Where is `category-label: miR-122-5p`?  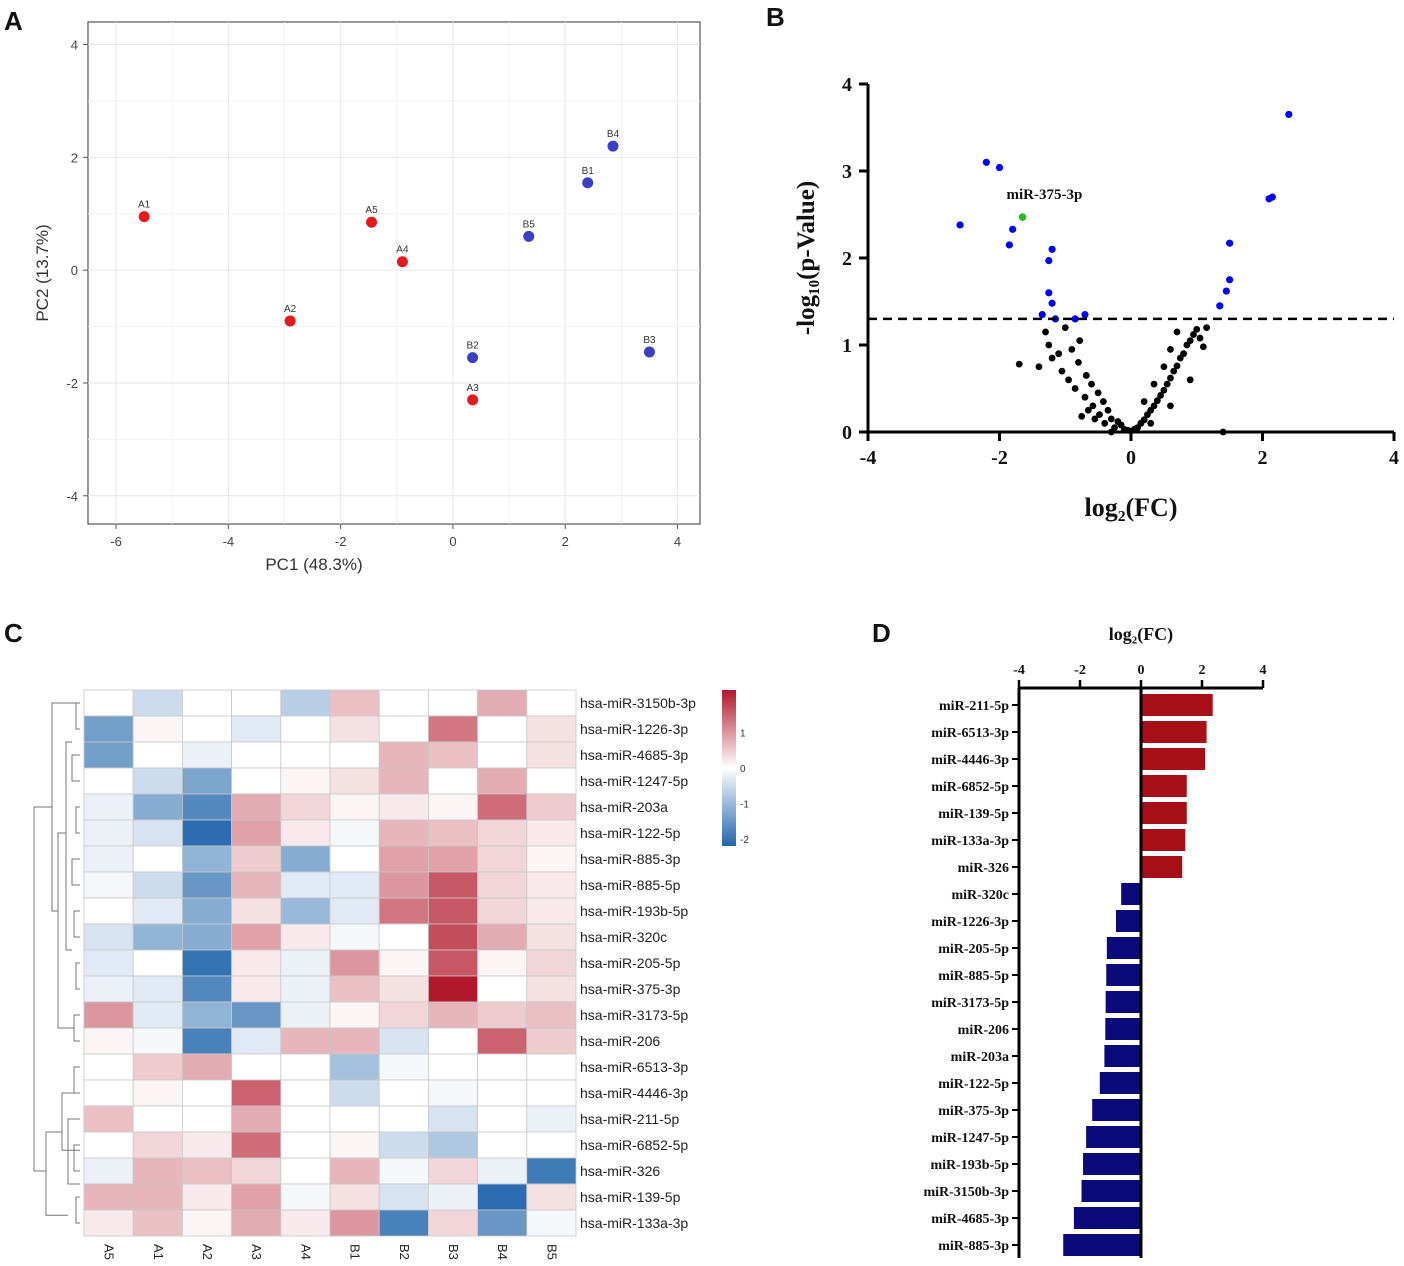 category-label: miR-122-5p is located at coordinates (973, 1084).